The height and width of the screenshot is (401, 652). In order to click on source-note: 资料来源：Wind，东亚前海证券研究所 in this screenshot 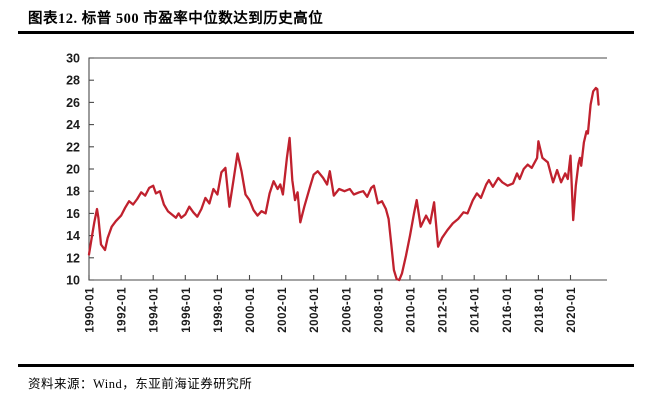, I will do `click(140, 384)`.